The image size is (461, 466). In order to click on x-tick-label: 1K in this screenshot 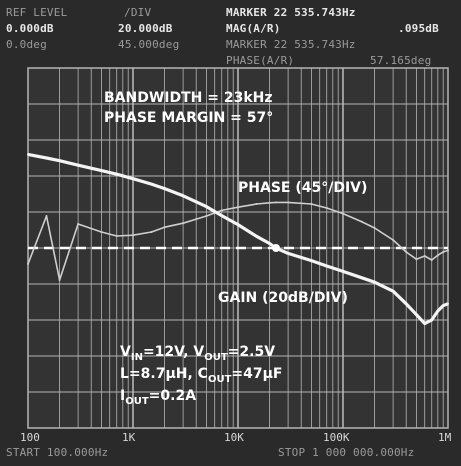, I will do `click(129, 437)`.